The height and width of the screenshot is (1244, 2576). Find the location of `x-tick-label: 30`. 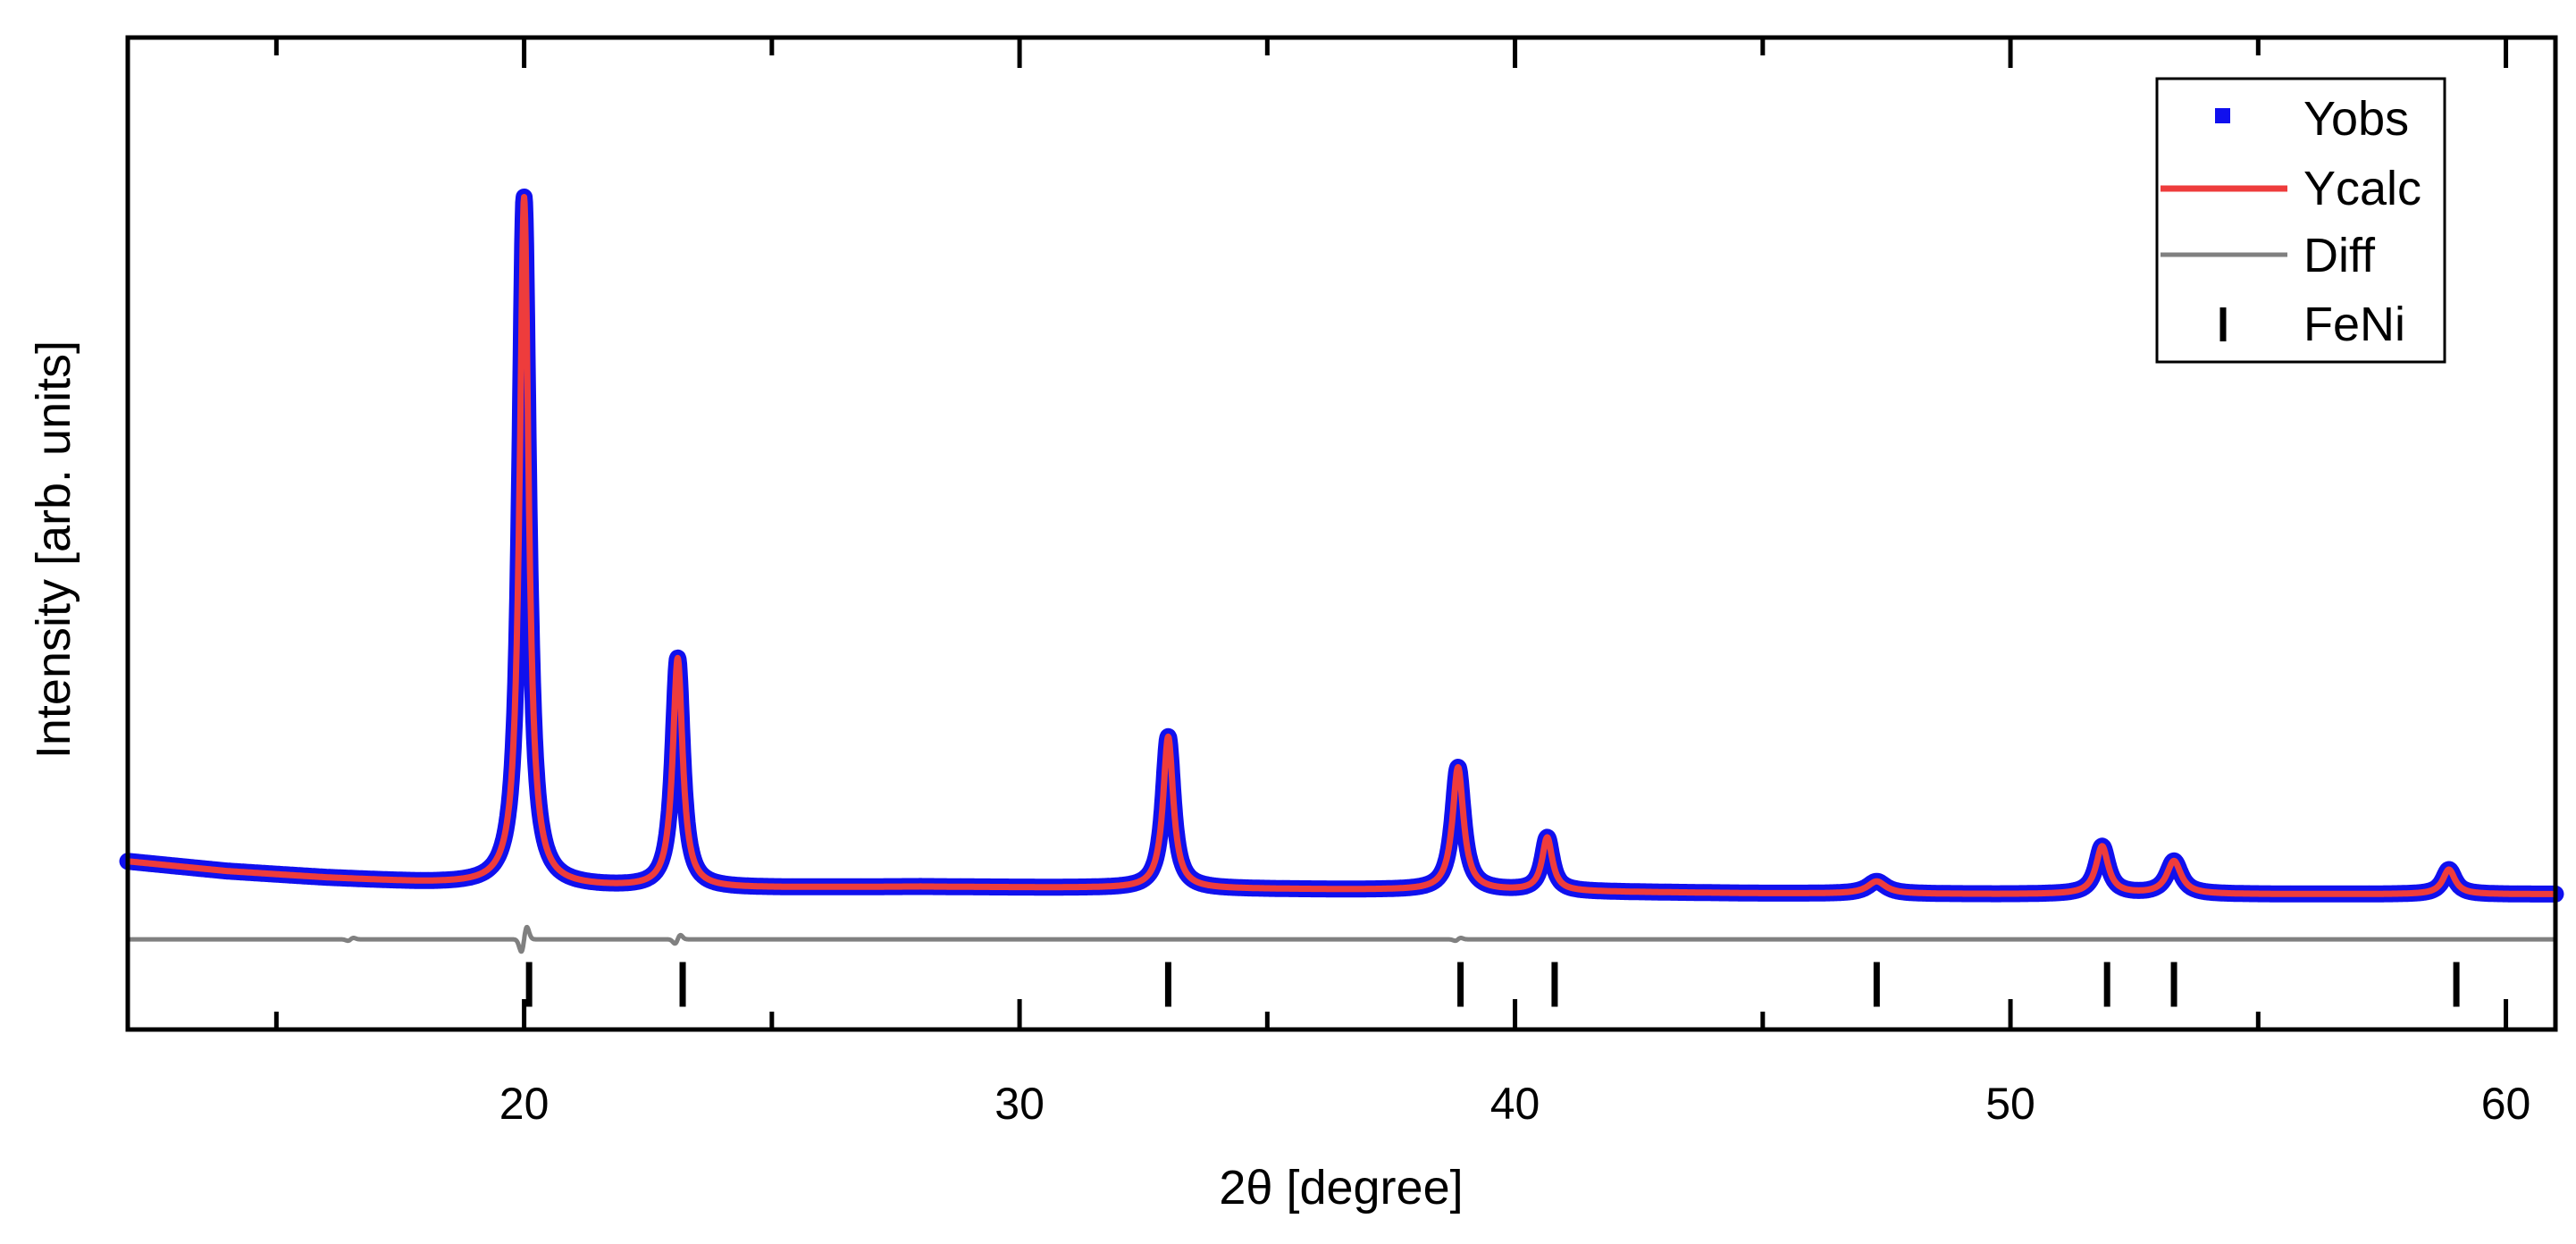

x-tick-label: 30 is located at coordinates (1019, 1104).